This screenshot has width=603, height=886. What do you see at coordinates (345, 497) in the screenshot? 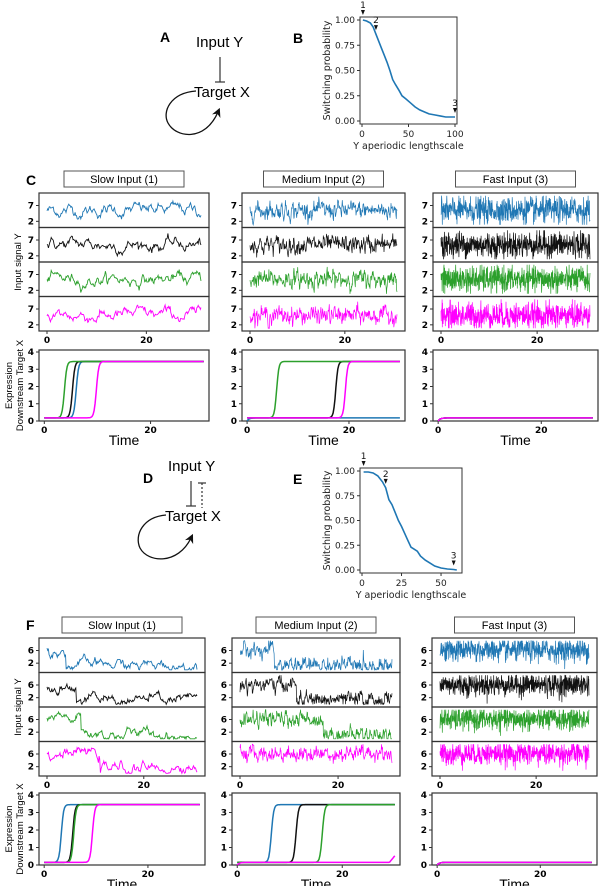
I see `y-tick-label: 0.75` at bounding box center [345, 497].